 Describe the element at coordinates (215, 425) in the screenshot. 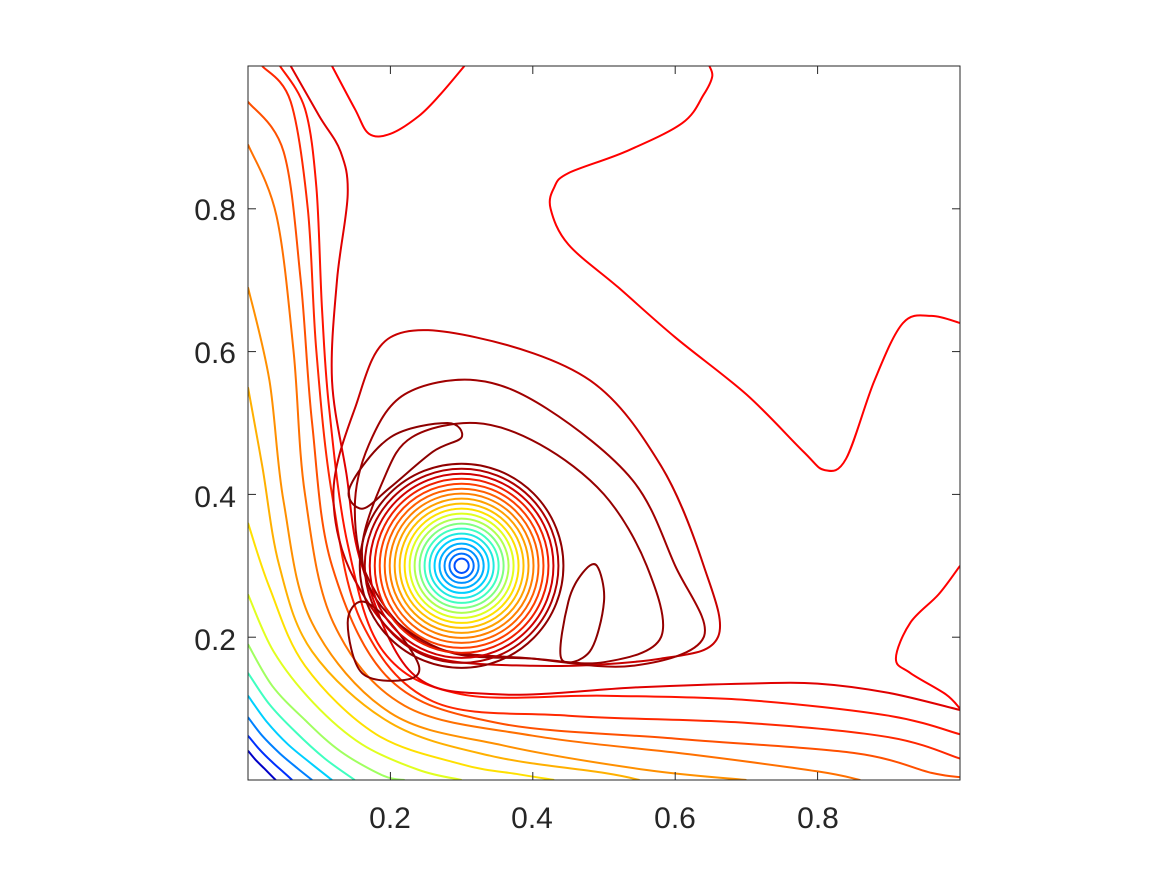

I see `y-tick-labels: 0.2 0.4 0.6 0.8` at that location.